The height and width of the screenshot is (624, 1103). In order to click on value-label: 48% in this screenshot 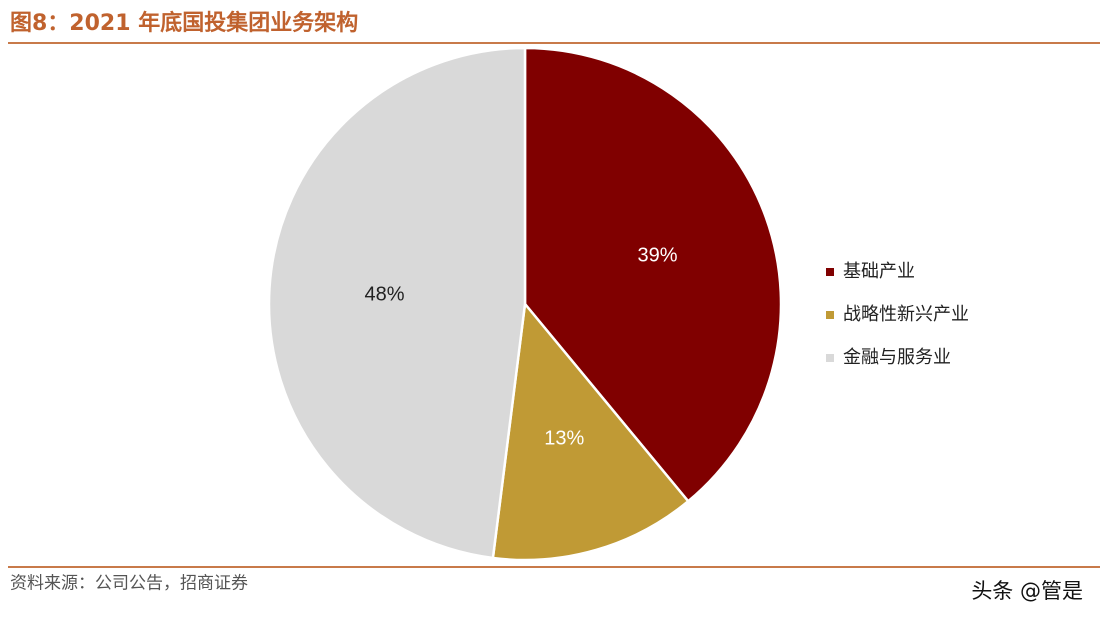, I will do `click(384, 294)`.